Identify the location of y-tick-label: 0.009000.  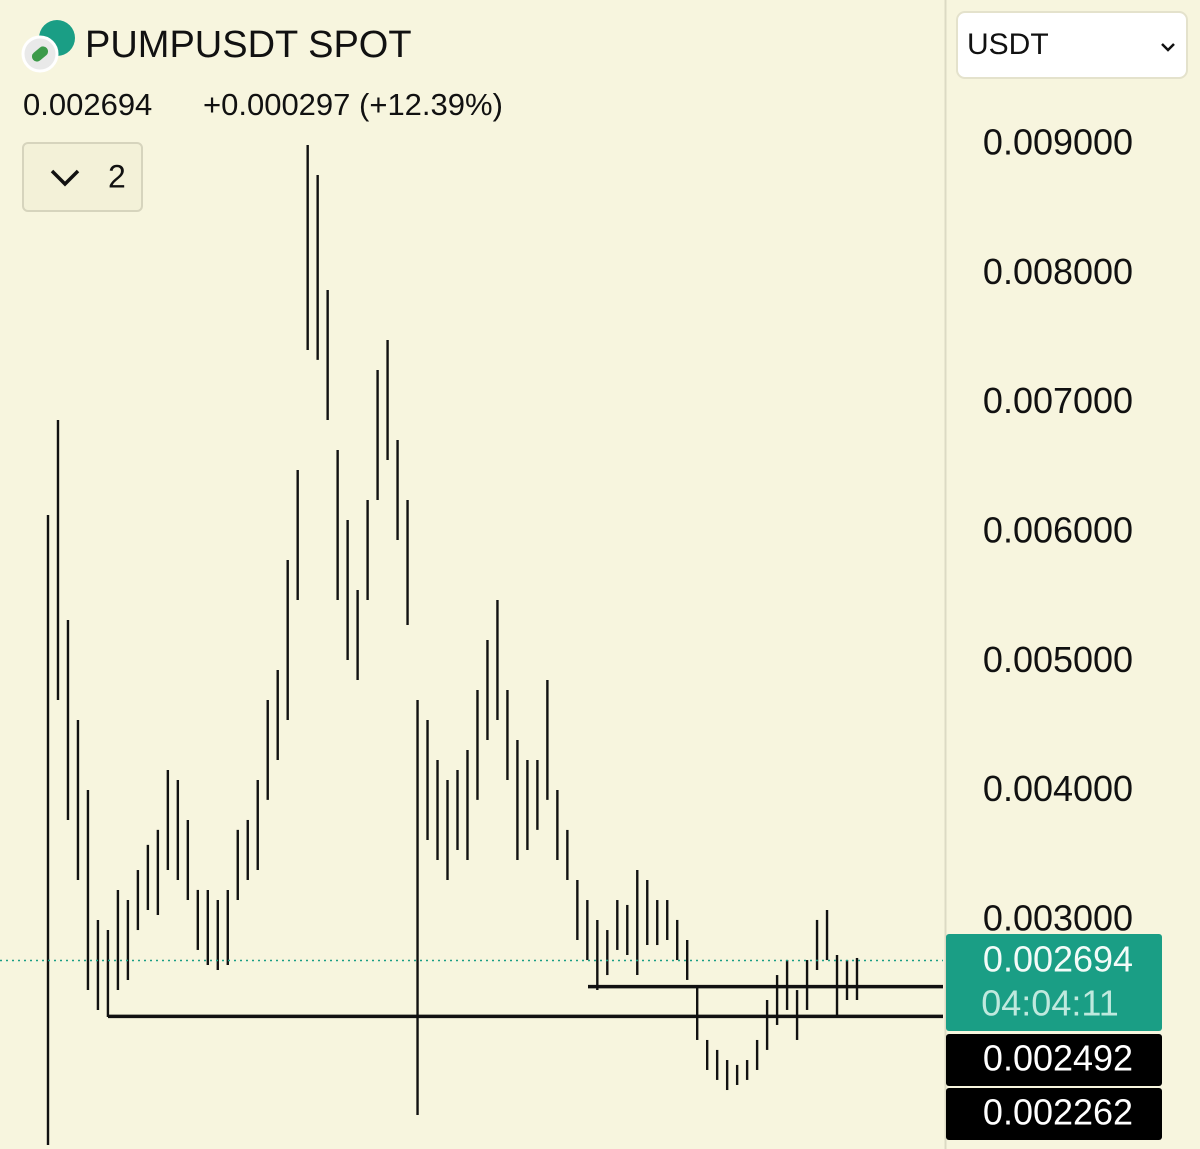
(1058, 141).